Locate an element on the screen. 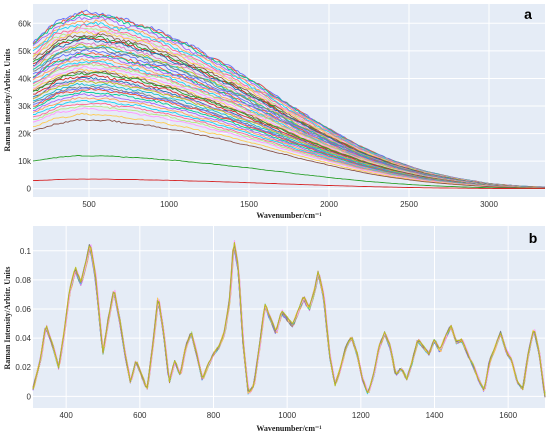 The width and height of the screenshot is (550, 438). panel-1-y-tick-label: 0.06 is located at coordinates (23, 309).